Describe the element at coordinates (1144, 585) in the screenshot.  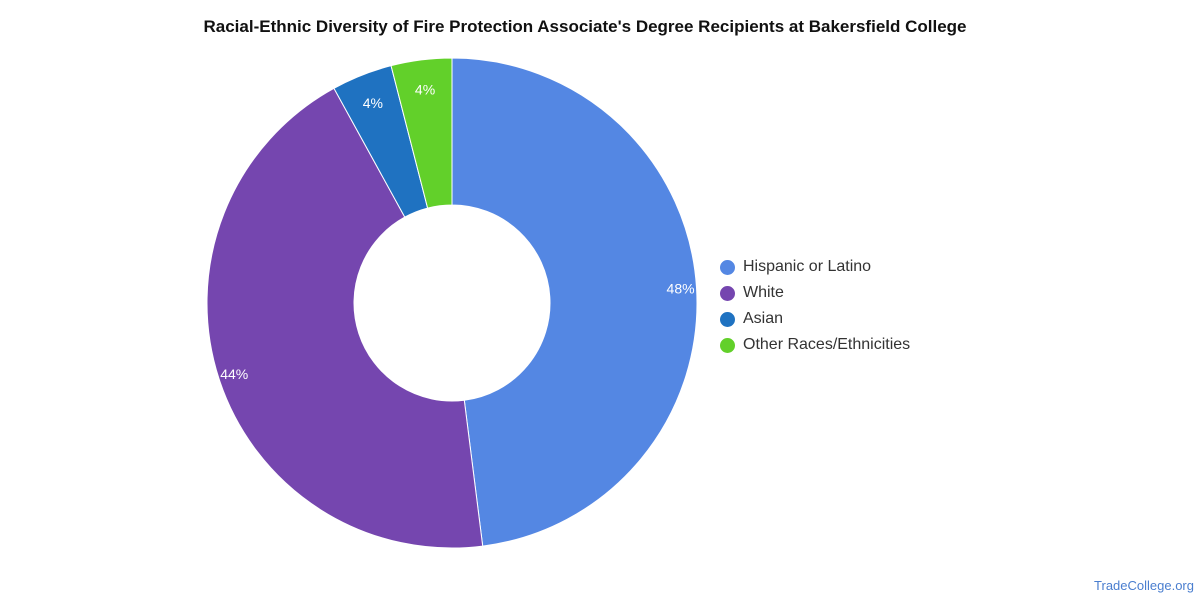
I see `watermark: TradeCollege.org` at that location.